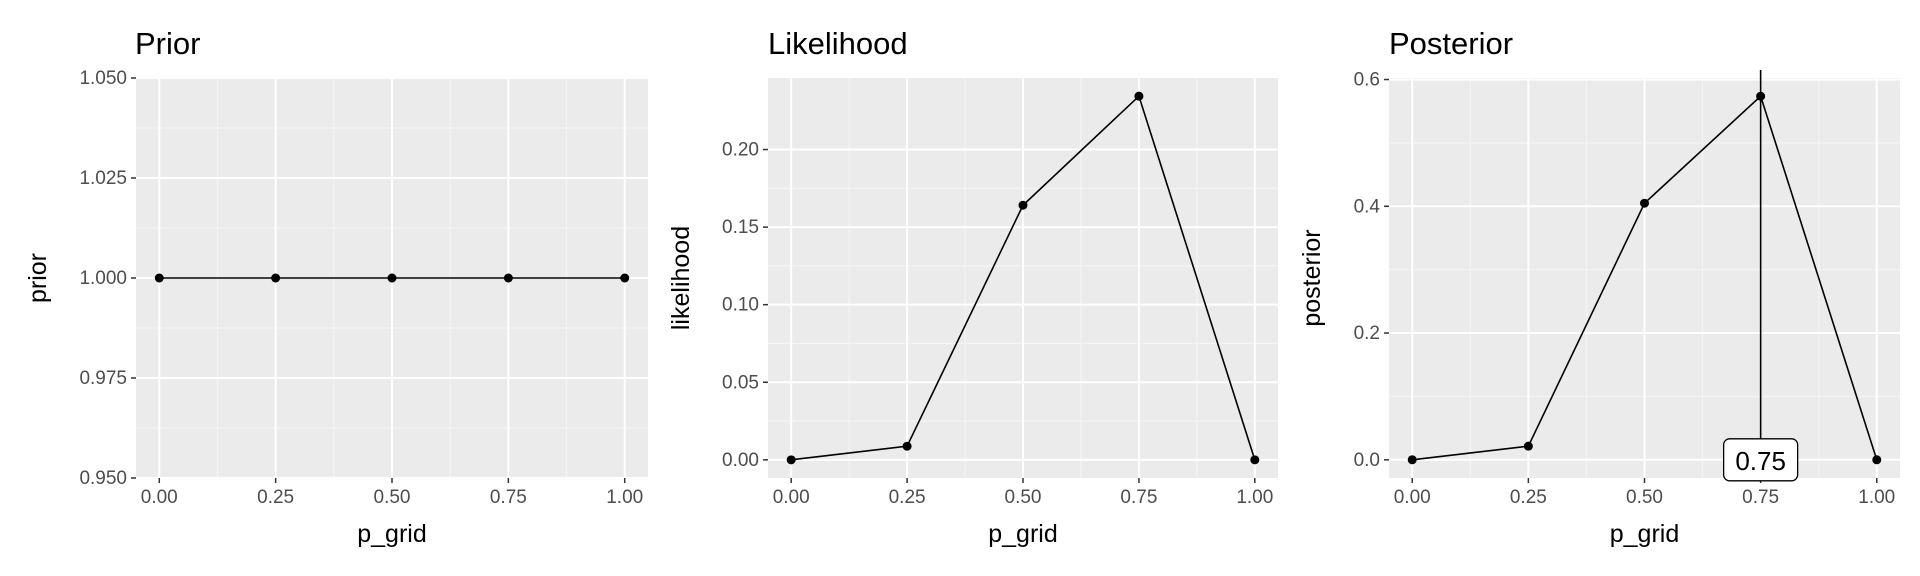  Describe the element at coordinates (1367, 206) in the screenshot. I see `y-tick-label: 0.4` at that location.